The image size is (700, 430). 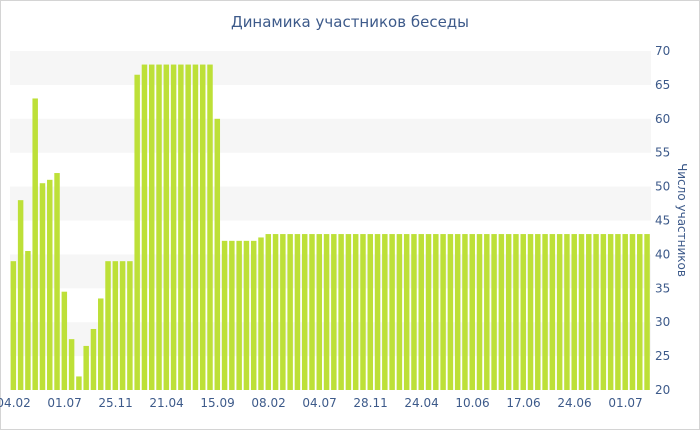 I want to click on y-tick-label: 60, so click(x=662, y=119).